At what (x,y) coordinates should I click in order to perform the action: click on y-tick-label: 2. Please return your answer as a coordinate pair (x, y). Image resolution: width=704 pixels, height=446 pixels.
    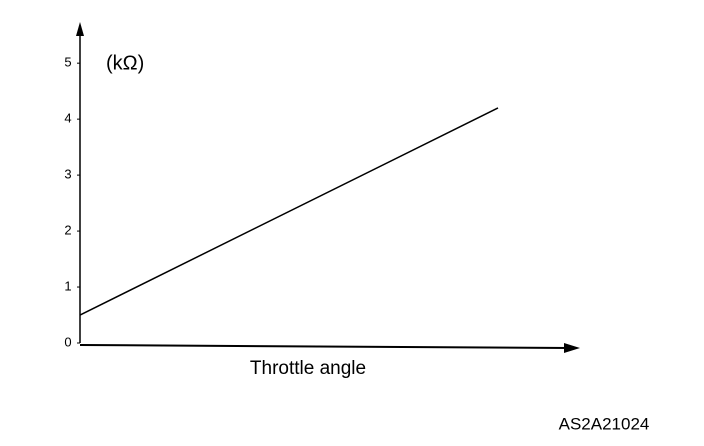
    Looking at the image, I should click on (67, 230).